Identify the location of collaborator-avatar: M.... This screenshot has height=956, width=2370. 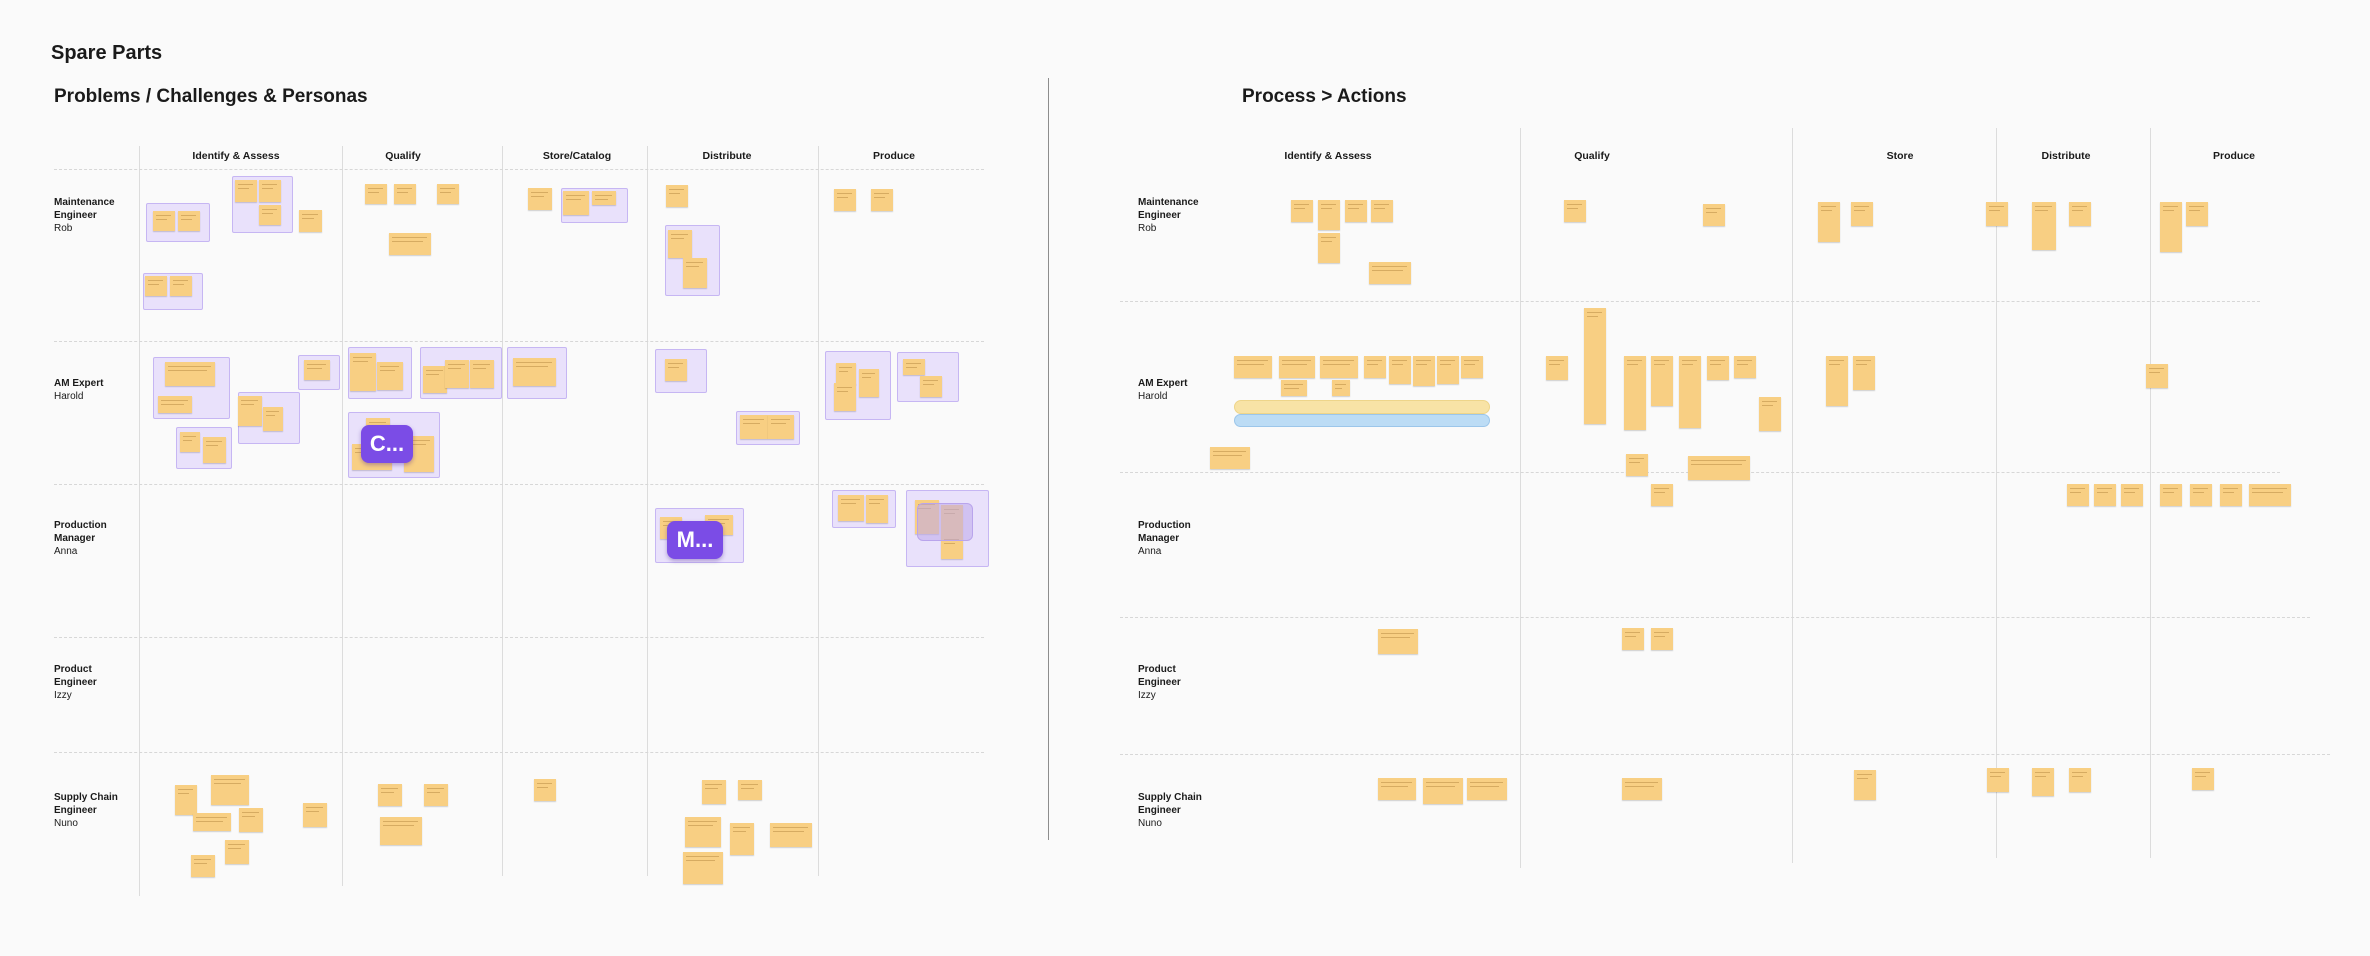
(695, 540).